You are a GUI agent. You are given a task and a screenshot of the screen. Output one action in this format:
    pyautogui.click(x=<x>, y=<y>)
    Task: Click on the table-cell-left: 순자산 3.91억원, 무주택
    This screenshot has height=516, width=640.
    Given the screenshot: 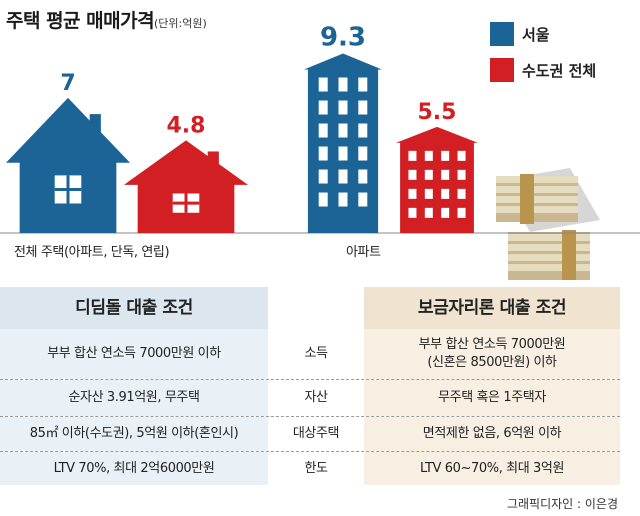 What is the action you would take?
    pyautogui.click(x=134, y=398)
    